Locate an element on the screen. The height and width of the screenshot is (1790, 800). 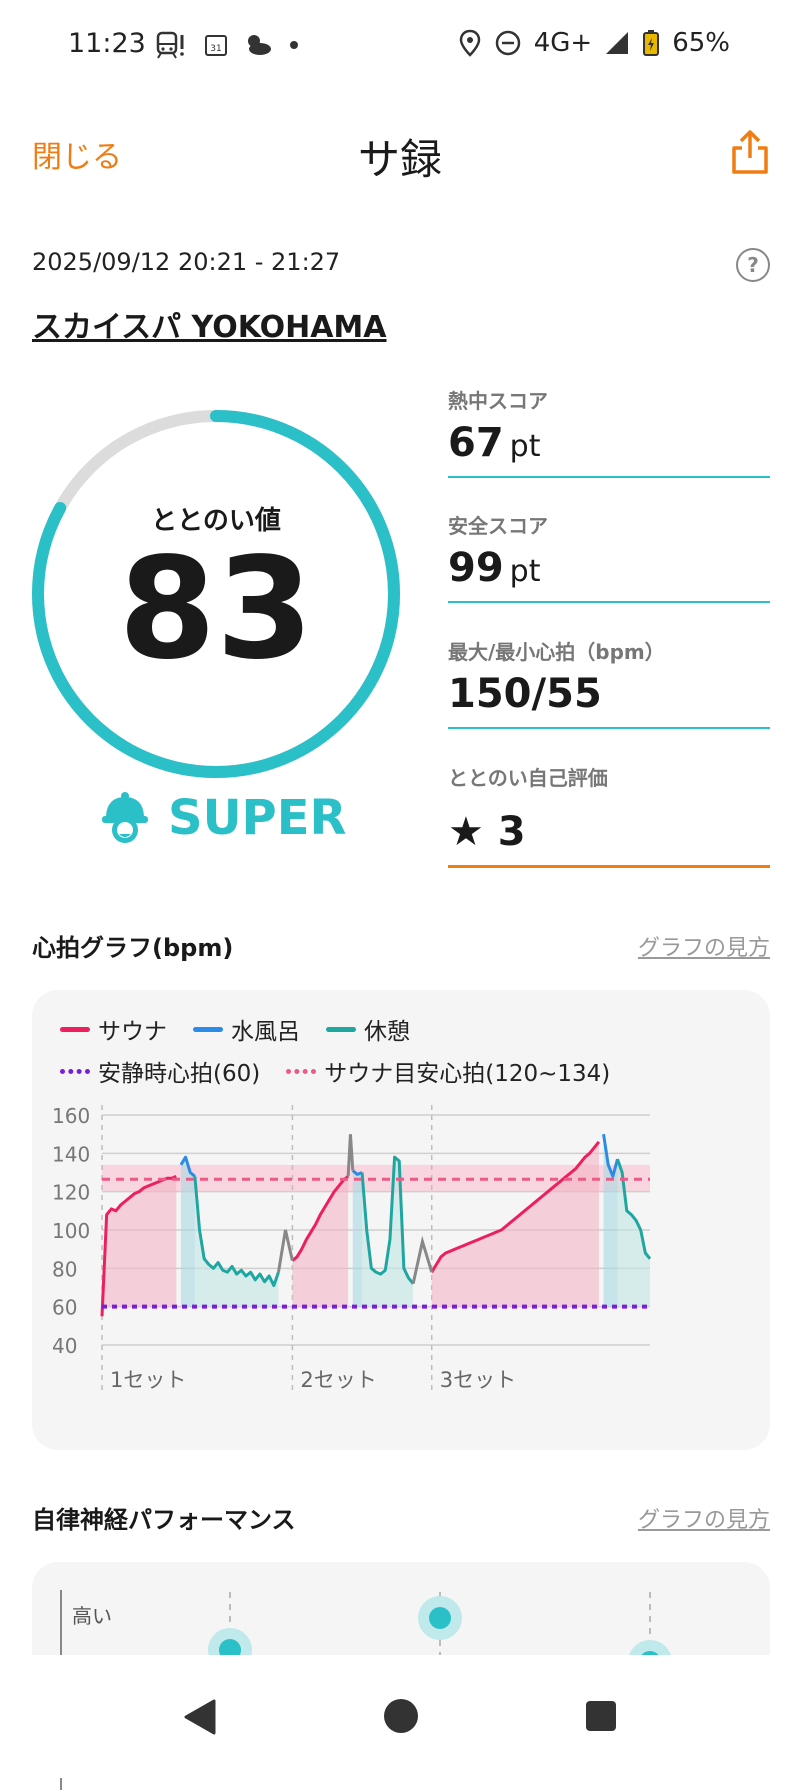
gauge-progress-arc is located at coordinates (216, 594).